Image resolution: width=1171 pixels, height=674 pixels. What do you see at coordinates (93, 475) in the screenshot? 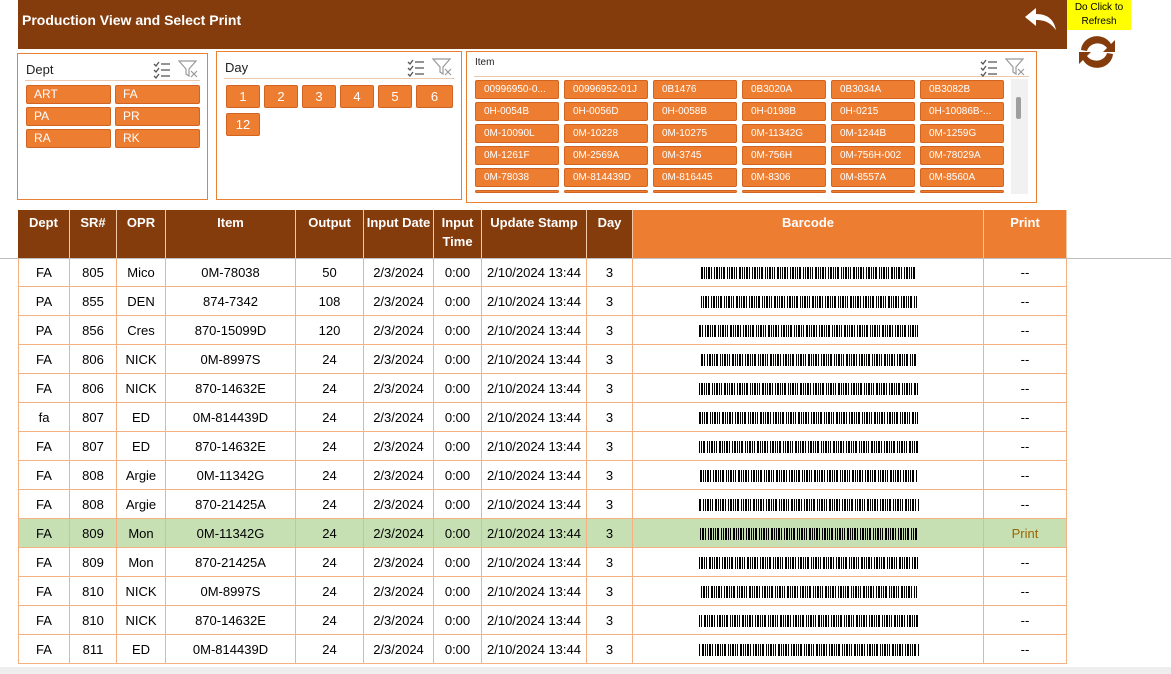
I see `sr-cell: 808` at bounding box center [93, 475].